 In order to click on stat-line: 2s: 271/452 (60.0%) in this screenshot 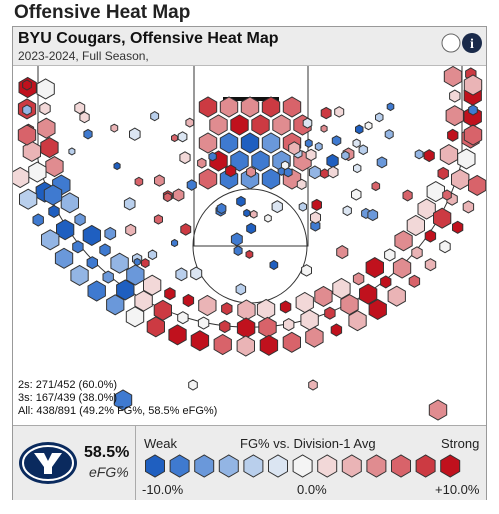, I will do `click(68, 385)`.